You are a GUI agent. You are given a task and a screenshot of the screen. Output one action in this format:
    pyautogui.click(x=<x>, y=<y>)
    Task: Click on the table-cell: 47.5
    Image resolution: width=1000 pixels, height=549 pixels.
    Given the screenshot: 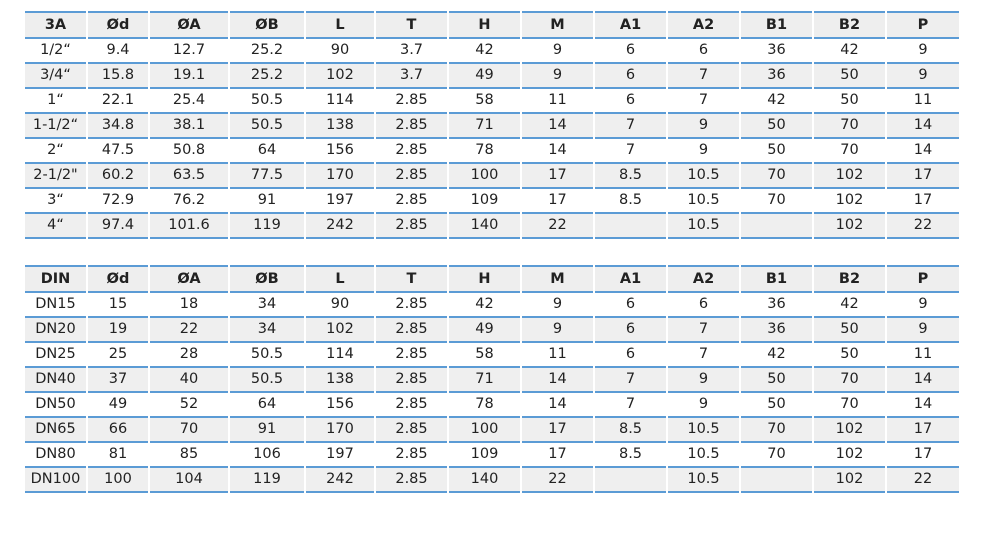 What is the action you would take?
    pyautogui.click(x=118, y=151)
    